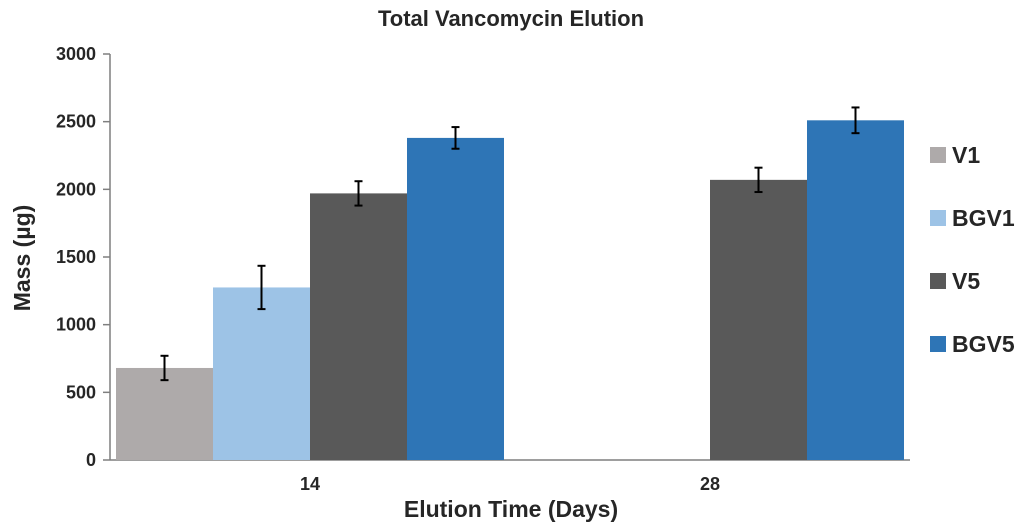 Image resolution: width=1029 pixels, height=525 pixels. What do you see at coordinates (91, 460) in the screenshot?
I see `y-tick-label: 0` at bounding box center [91, 460].